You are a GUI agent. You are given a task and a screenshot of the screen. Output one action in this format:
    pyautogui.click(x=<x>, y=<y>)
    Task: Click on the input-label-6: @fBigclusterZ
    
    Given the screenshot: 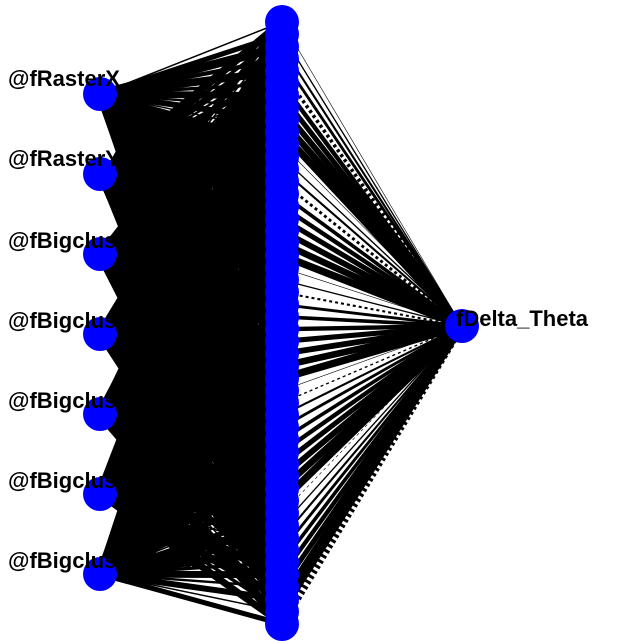 What is the action you would take?
    pyautogui.click(x=83, y=480)
    